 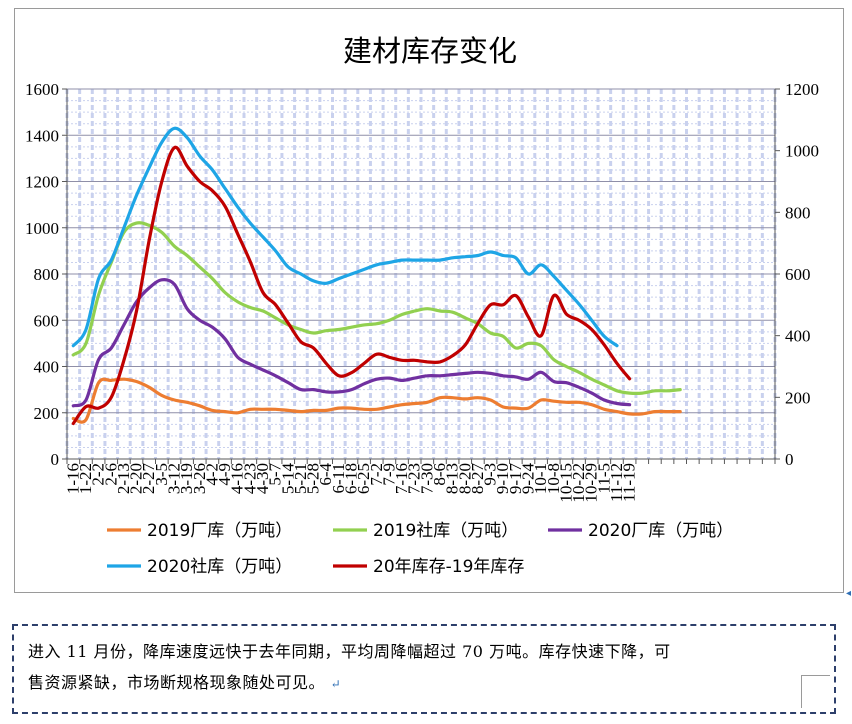 I want to click on x-tick-label: 6-4, so click(x=325, y=474).